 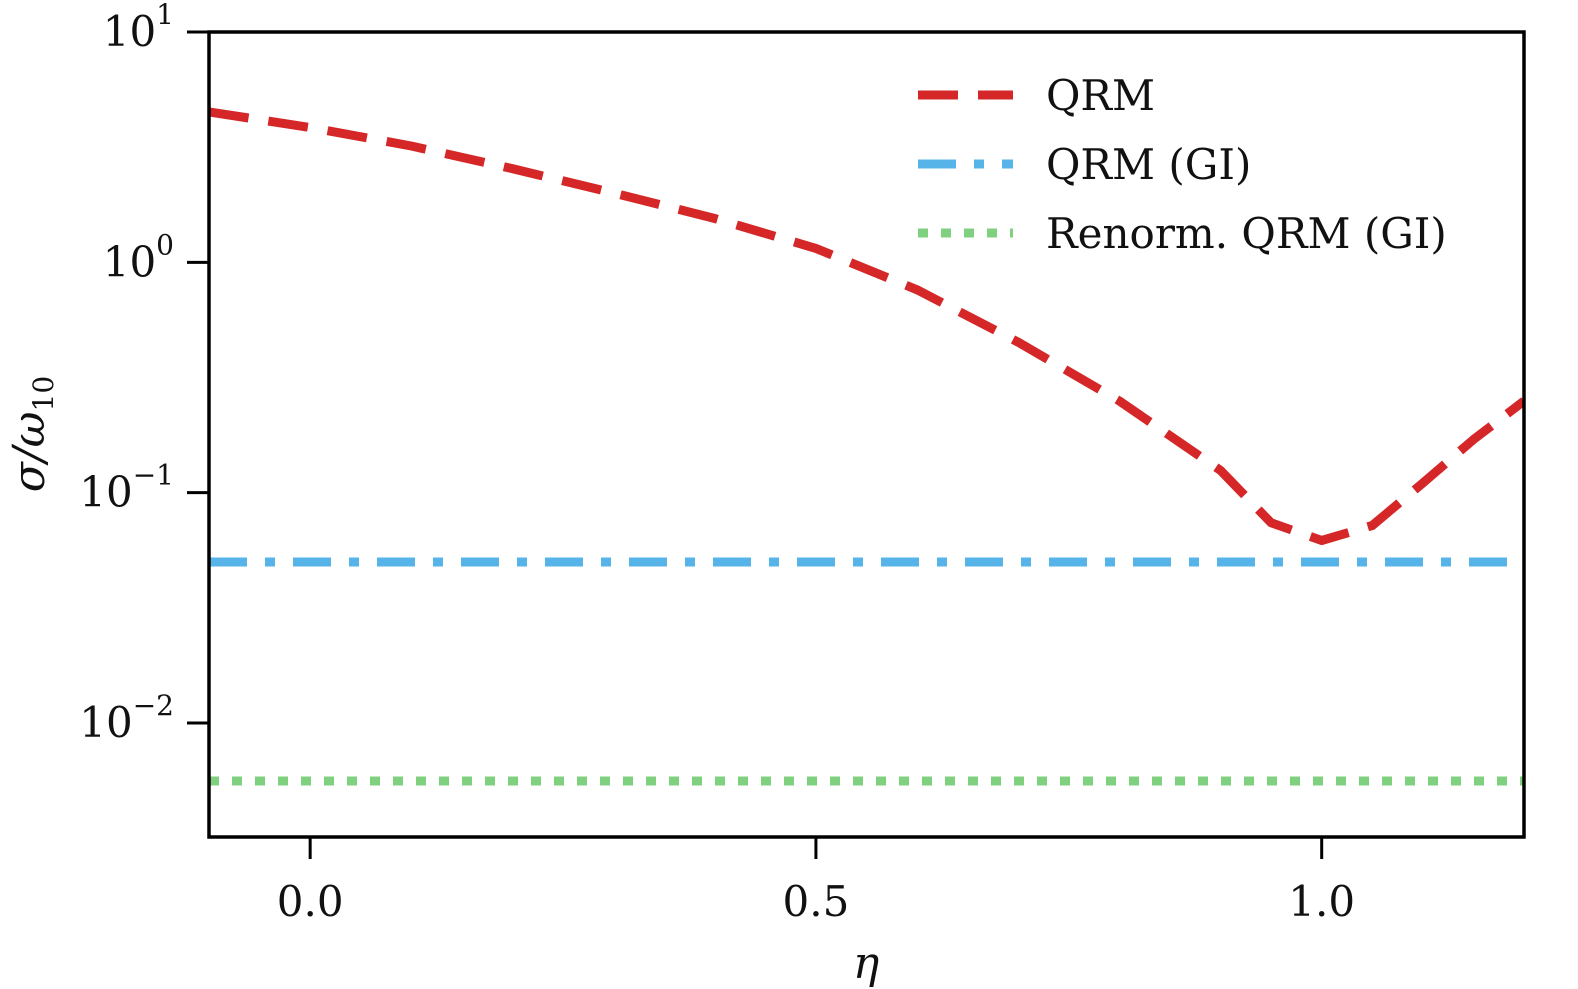 I want to click on x-tick-label: 1.0, so click(x=1321, y=901).